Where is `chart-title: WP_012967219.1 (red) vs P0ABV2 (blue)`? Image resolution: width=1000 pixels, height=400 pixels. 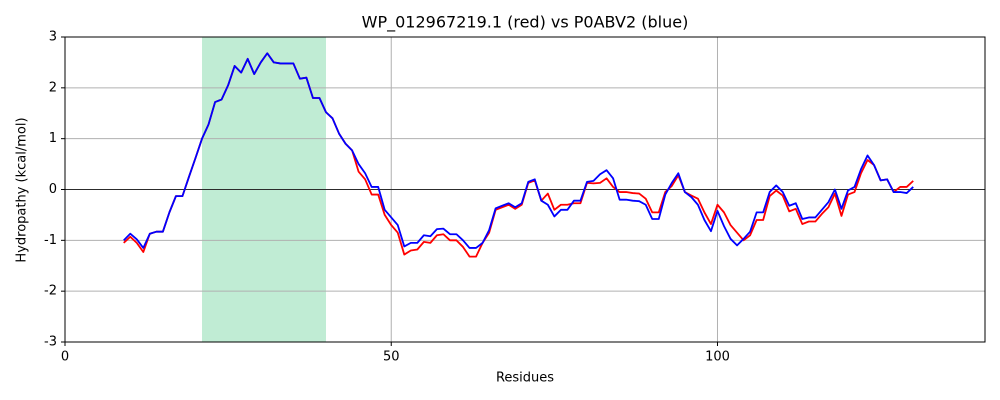 chart-title: WP_012967219.1 (red) vs P0ABV2 (blue) is located at coordinates (525, 23).